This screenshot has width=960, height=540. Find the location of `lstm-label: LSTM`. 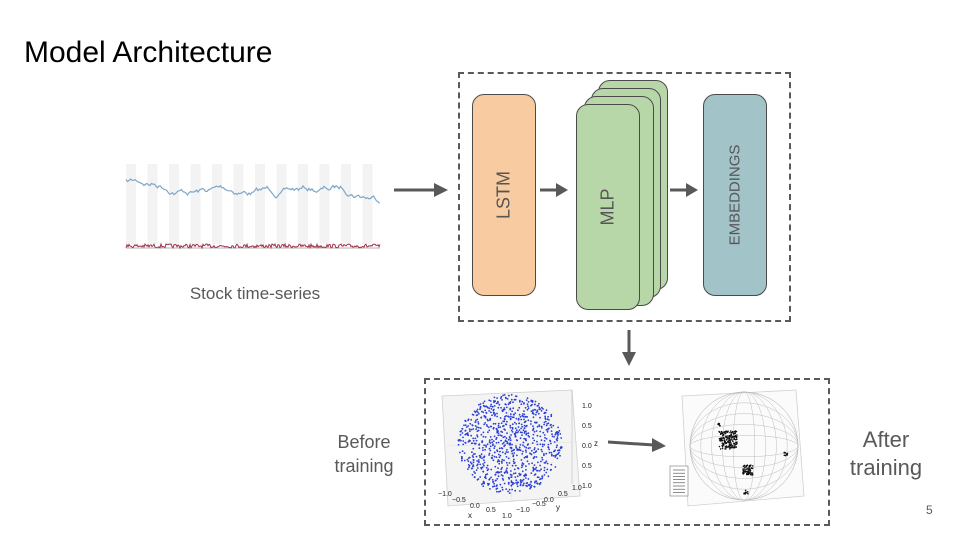

lstm-label: LSTM is located at coordinates (503, 195).